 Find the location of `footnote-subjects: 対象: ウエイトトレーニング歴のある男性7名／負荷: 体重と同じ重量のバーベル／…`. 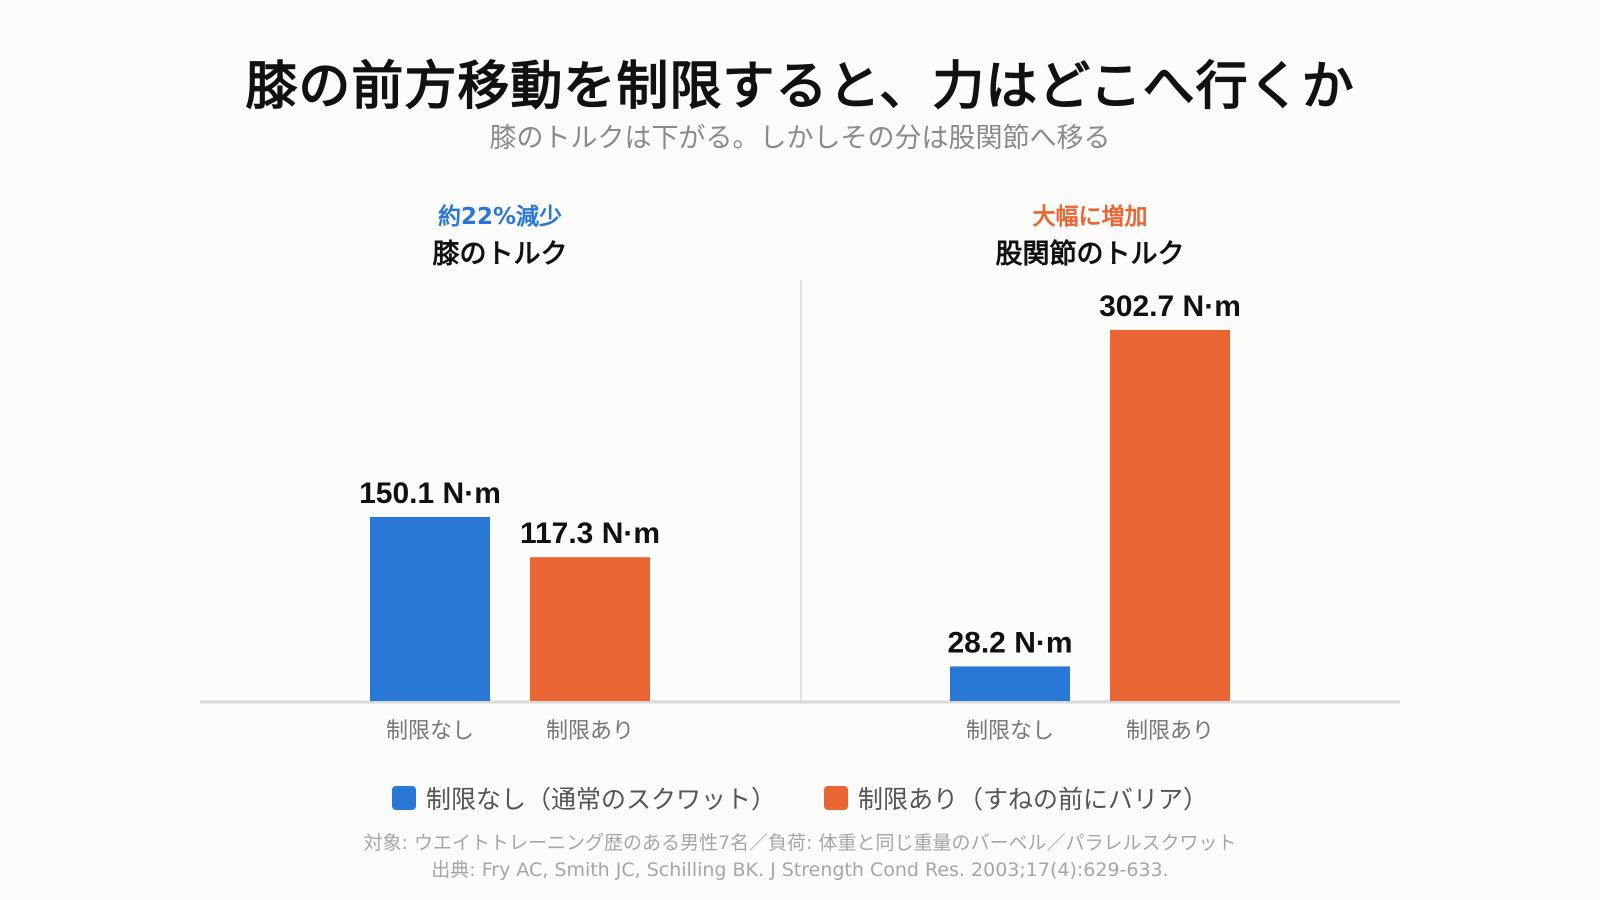

footnote-subjects: 対象: ウエイトトレーニング歴のある男性7名／負荷: 体重と同じ重量のバーベル／… is located at coordinates (800, 843).